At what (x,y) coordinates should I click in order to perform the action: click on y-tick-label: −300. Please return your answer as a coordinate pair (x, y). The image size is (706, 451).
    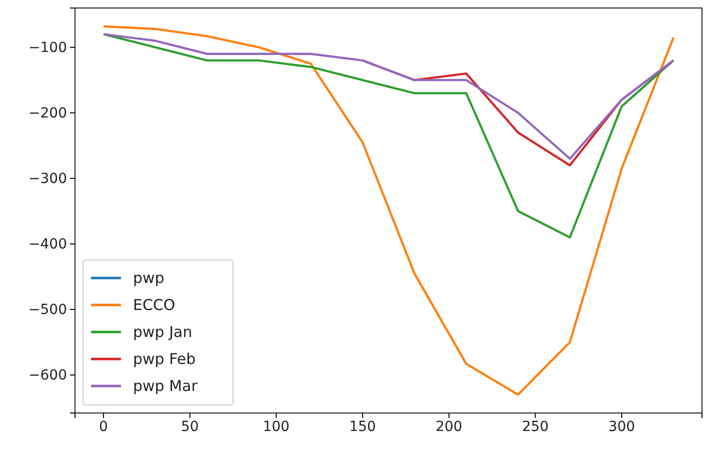
    Looking at the image, I should click on (47, 178).